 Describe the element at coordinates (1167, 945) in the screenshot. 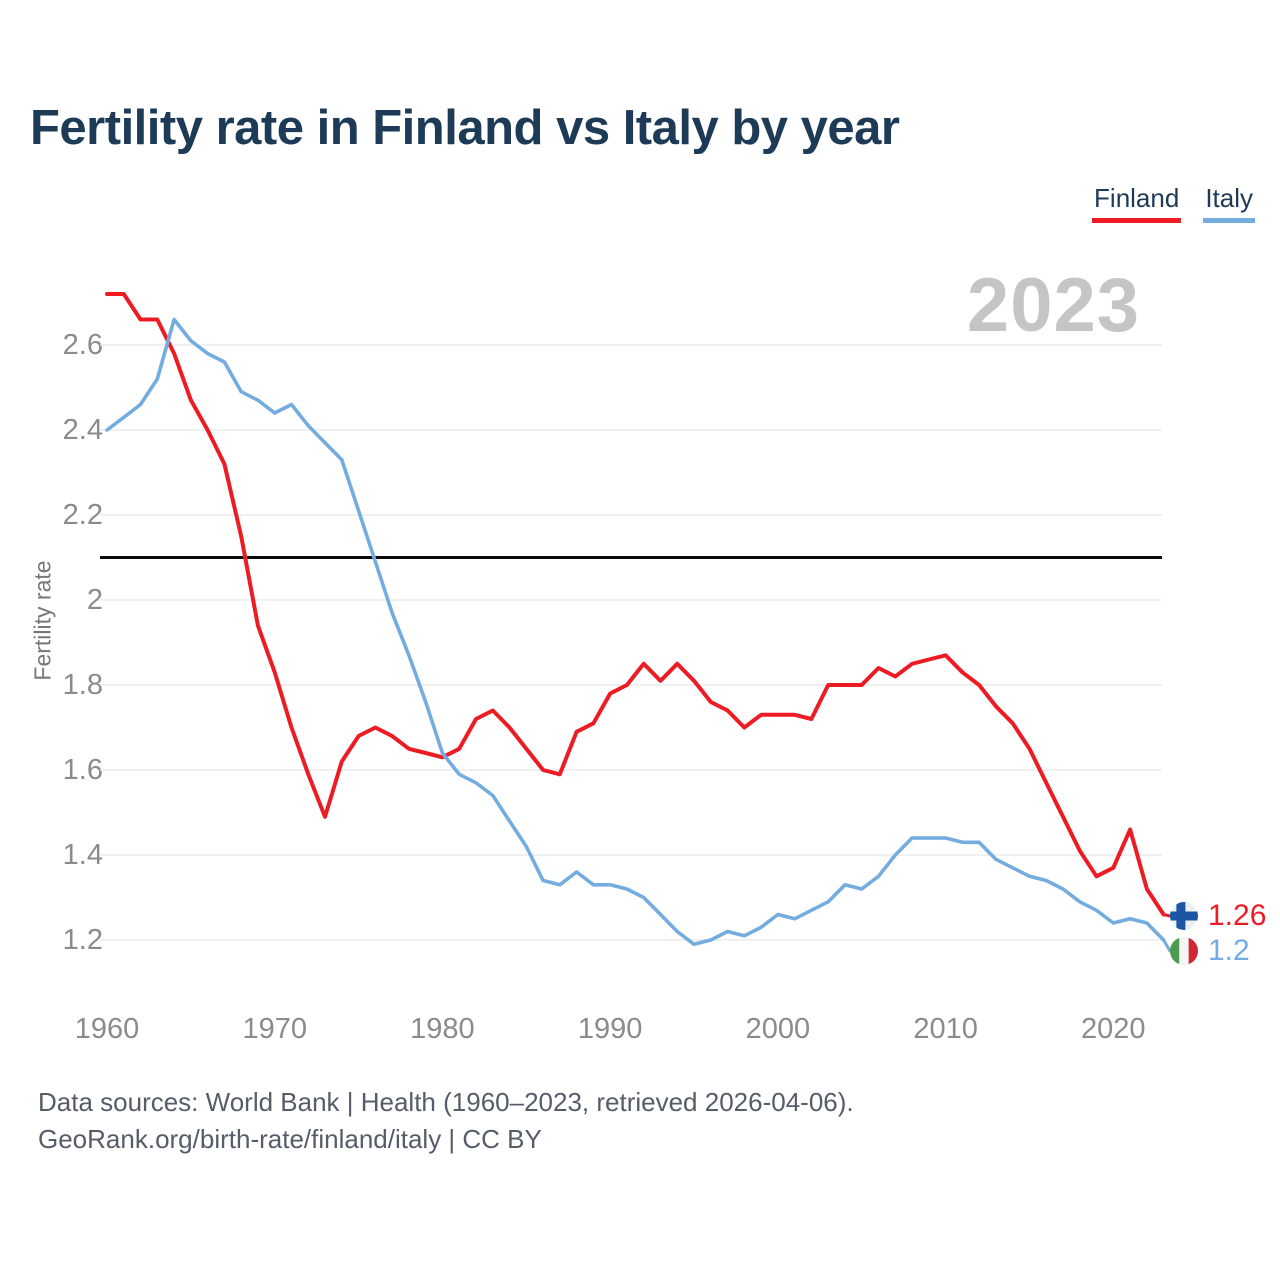

I see `italy-flag-connector` at that location.